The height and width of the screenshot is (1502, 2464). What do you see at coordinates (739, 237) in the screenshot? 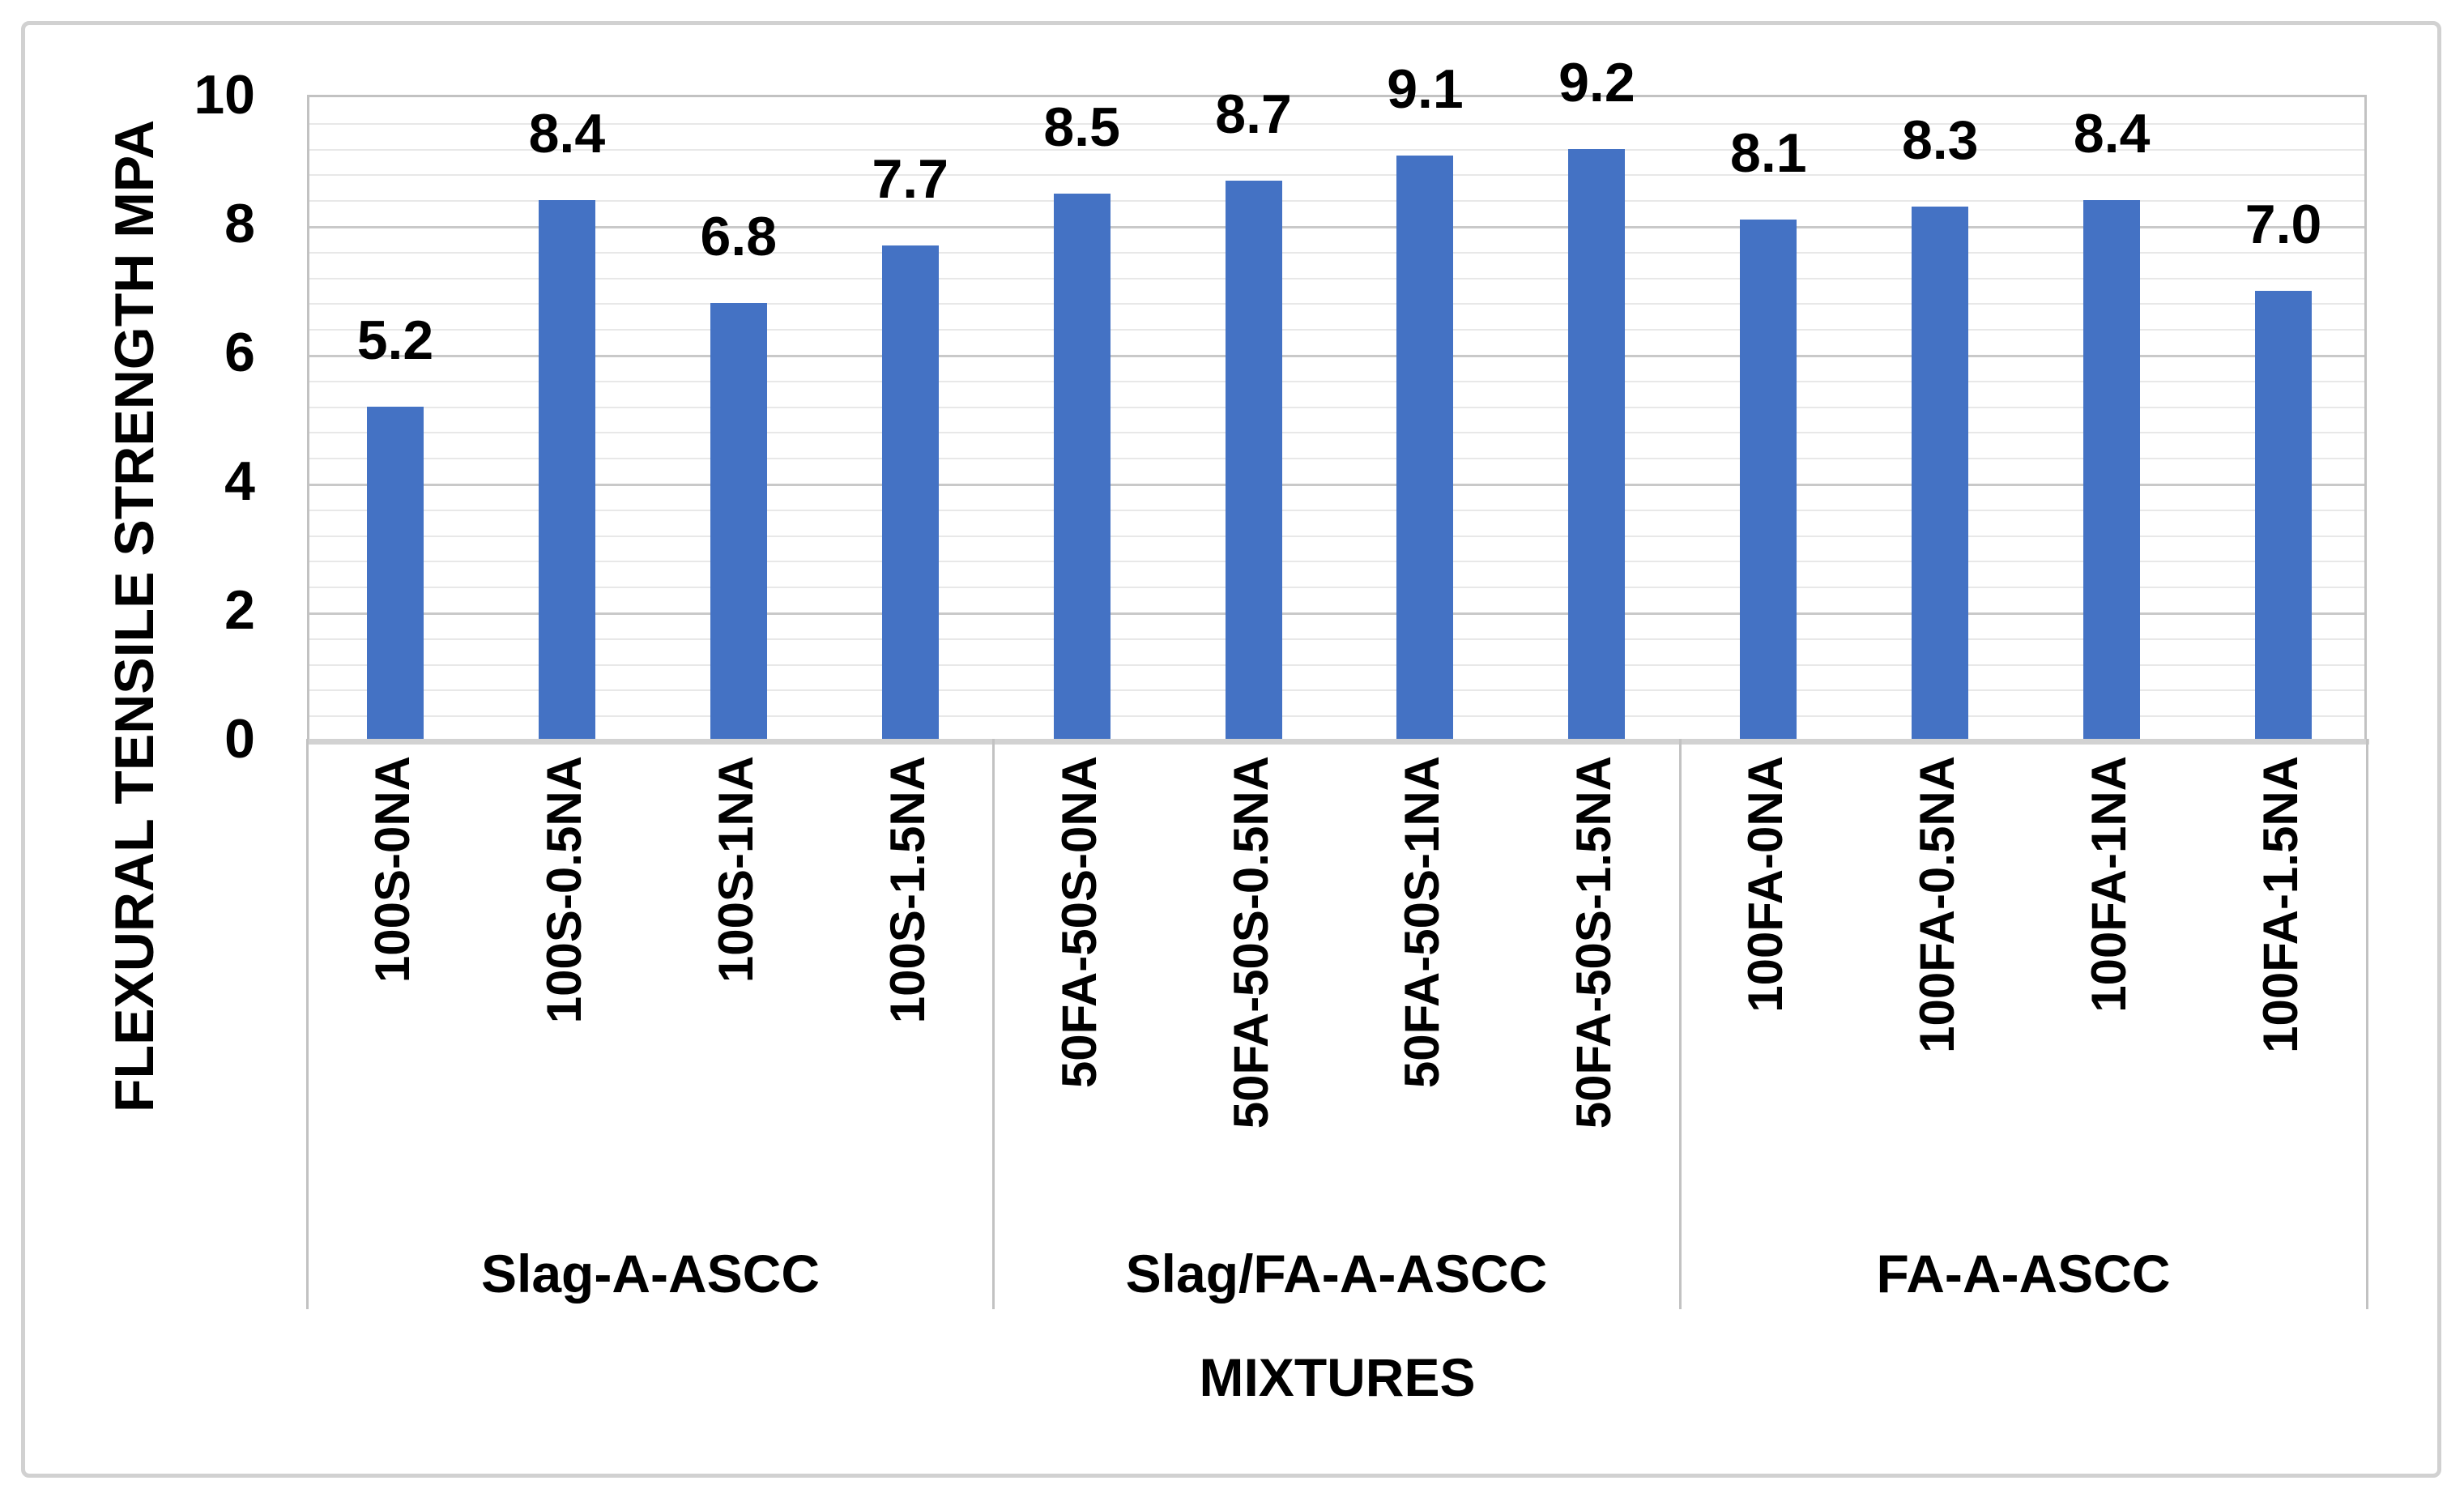
I see `bar-value-label: 6.8` at bounding box center [739, 237].